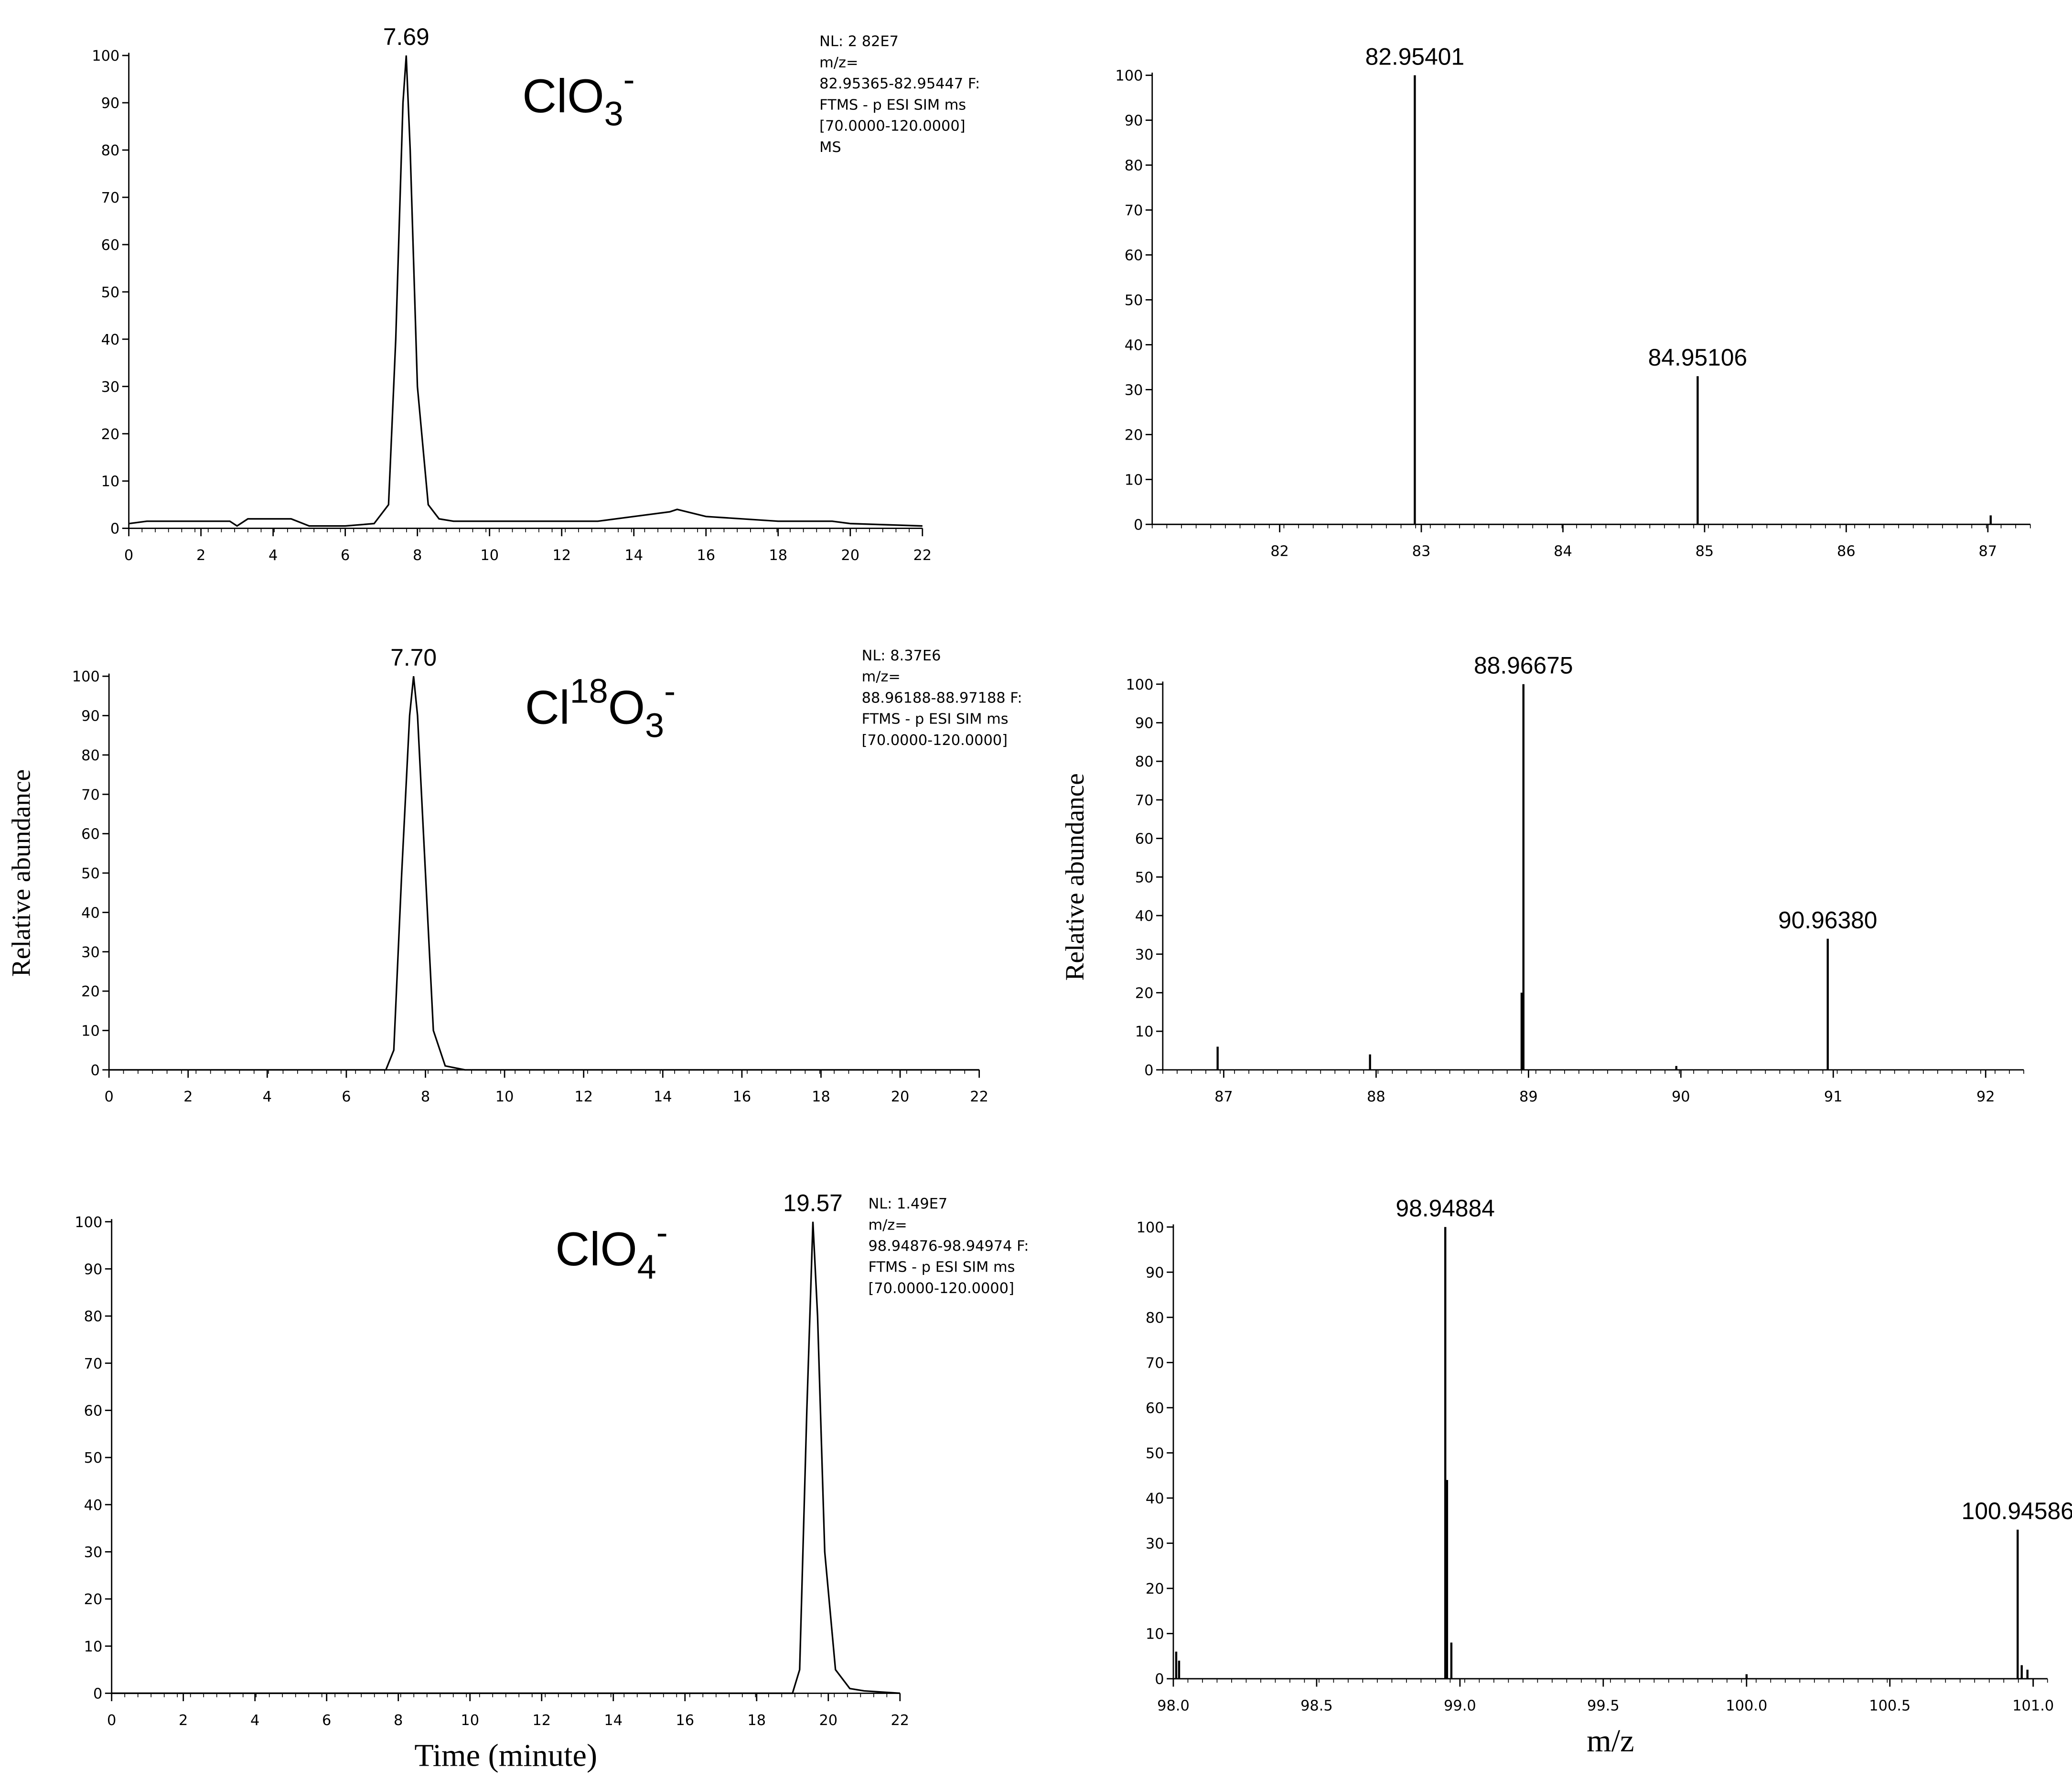 The width and height of the screenshot is (2072, 1791). I want to click on x-tick-label: 2, so click(183, 1720).